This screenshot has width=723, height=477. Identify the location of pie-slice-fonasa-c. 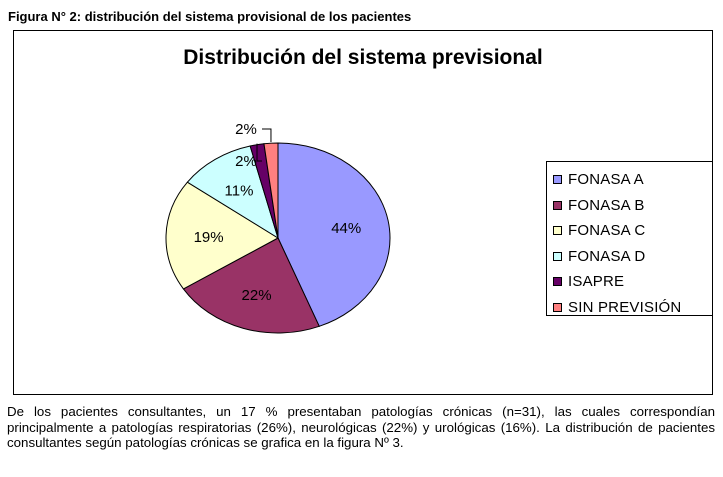
(222, 235).